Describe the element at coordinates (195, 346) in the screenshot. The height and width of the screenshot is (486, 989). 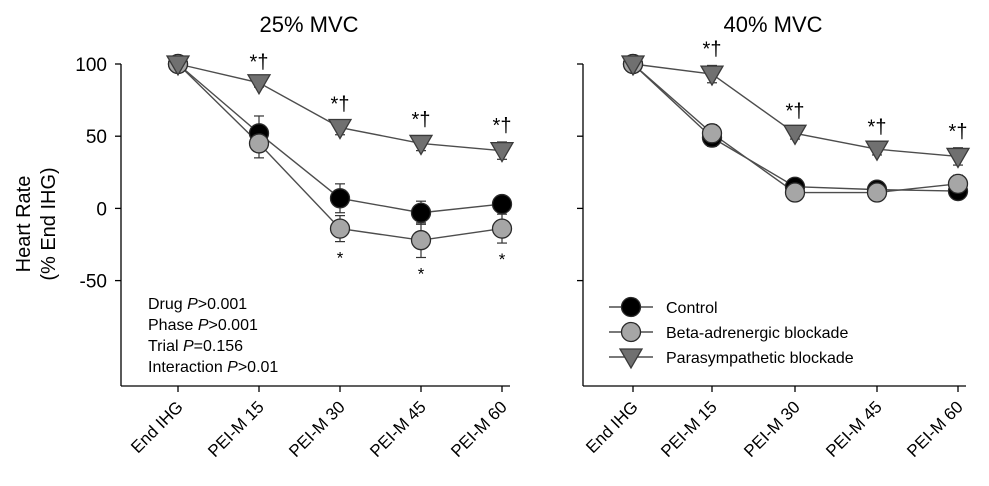
I see `stats-line: Trial P=0.156` at that location.